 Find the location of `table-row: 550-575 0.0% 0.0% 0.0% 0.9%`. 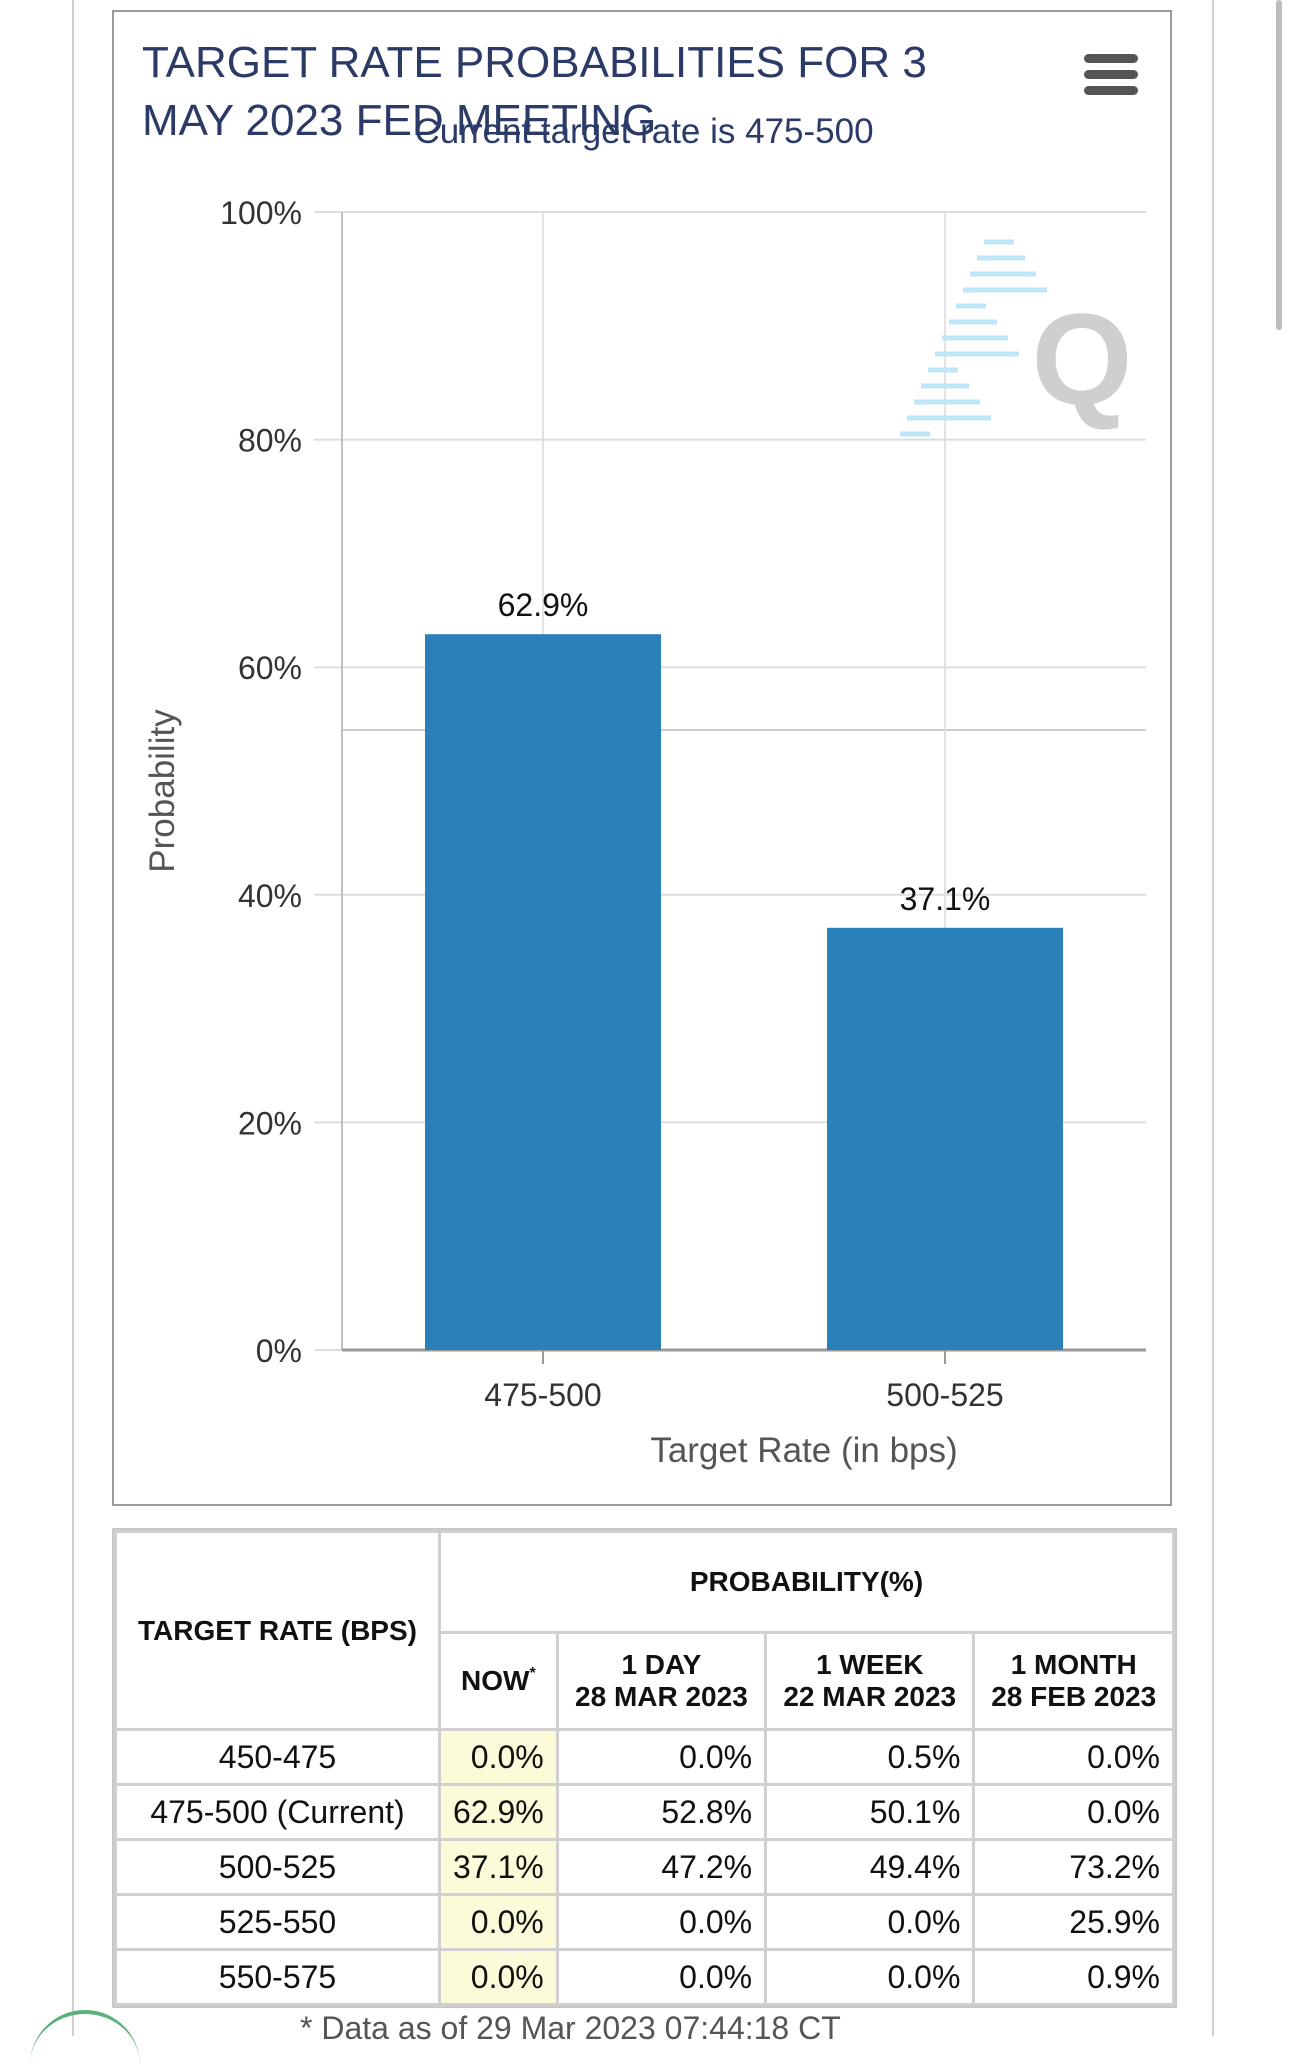

table-row: 550-575 0.0% 0.0% 0.0% 0.9% is located at coordinates (644, 1977).